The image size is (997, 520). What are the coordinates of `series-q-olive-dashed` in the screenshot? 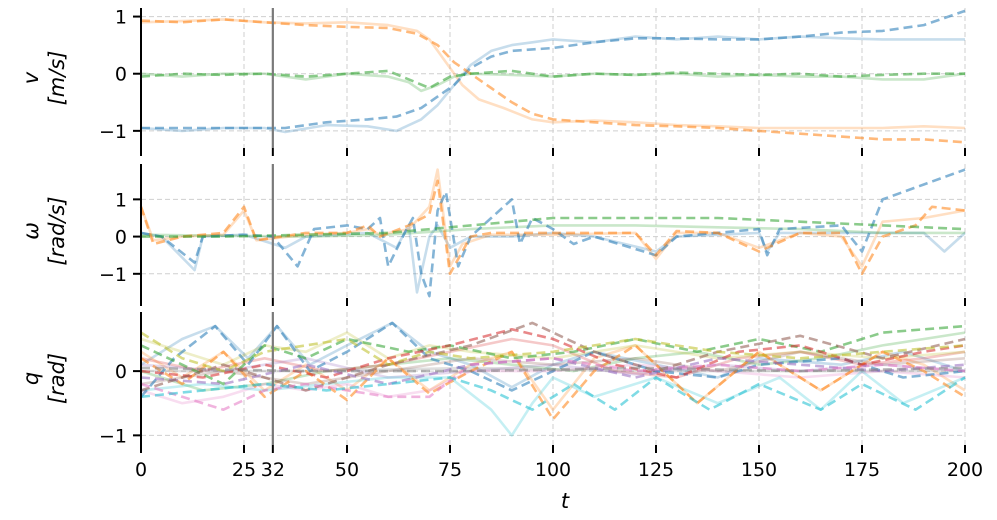 It's located at (553, 352).